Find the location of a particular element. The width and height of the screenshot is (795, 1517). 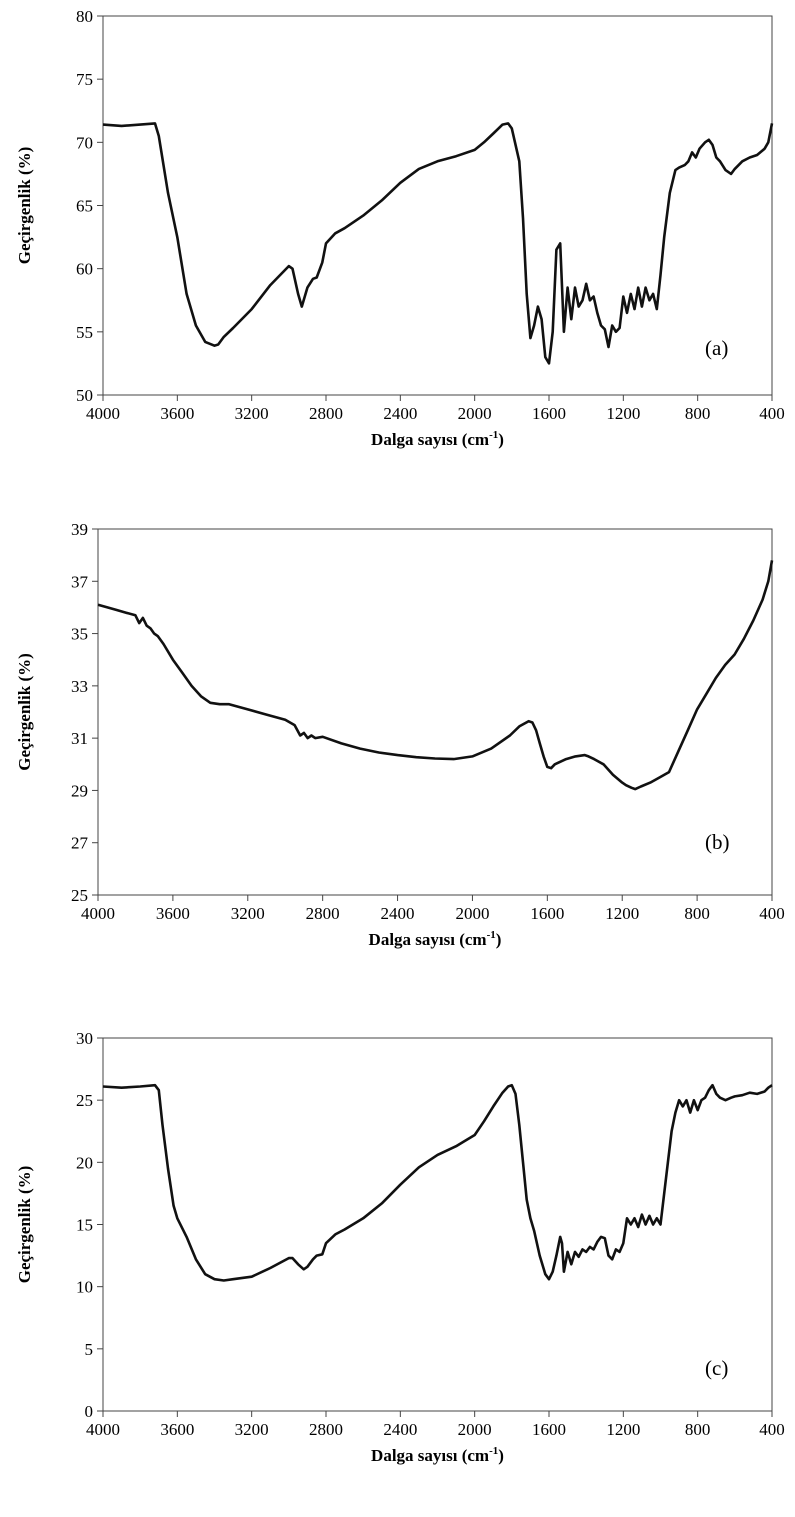

x-tick-label-a-5: 2000 is located at coordinates (475, 413).